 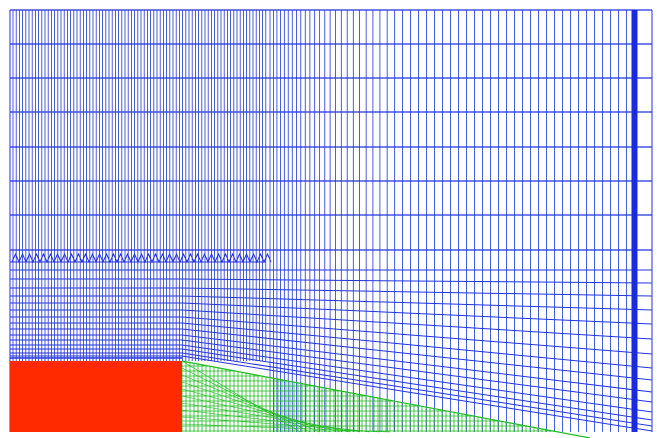 I want to click on near-wall-edge, so click(x=386, y=399).